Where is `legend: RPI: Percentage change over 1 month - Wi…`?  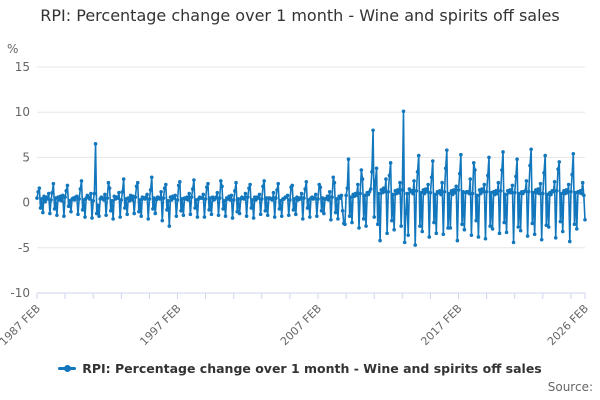 legend: RPI: Percentage change over 1 month - Wi… is located at coordinates (300, 368).